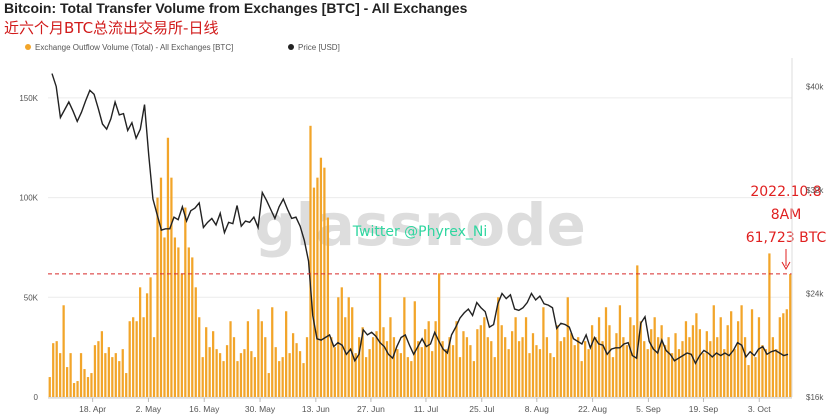  Describe the element at coordinates (204, 409) in the screenshot. I see `x-tick-label: 16. May` at that location.